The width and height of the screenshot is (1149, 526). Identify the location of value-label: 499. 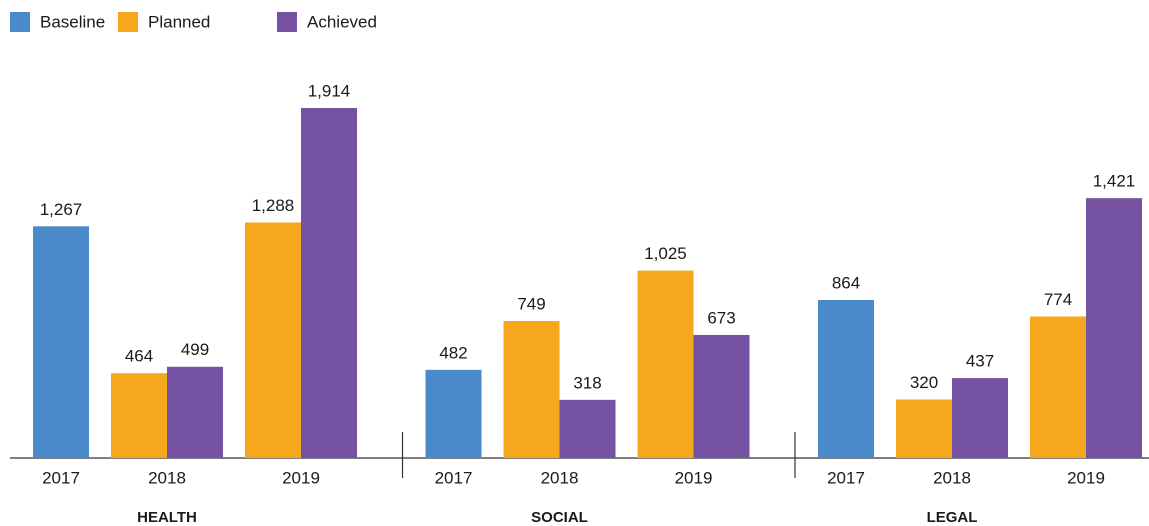
(195, 349).